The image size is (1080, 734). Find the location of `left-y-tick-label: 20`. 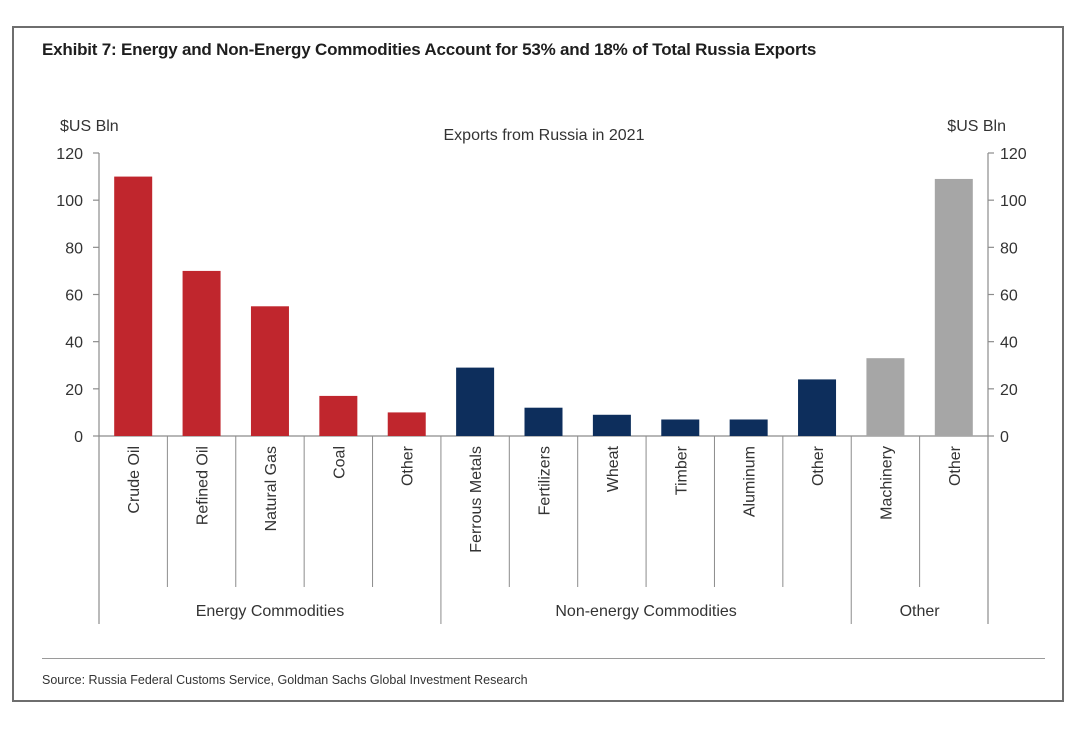

left-y-tick-label: 20 is located at coordinates (74, 390).